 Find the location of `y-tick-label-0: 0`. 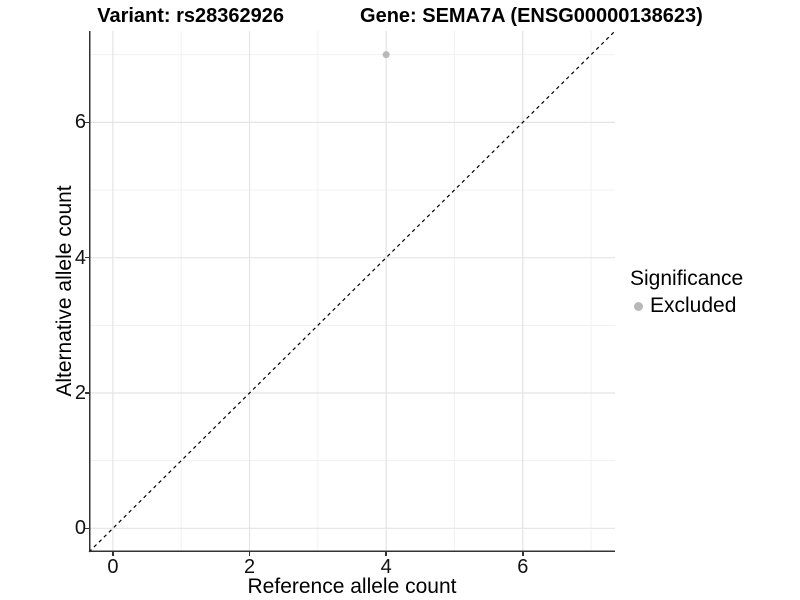

y-tick-label-0: 0 is located at coordinates (80, 528).